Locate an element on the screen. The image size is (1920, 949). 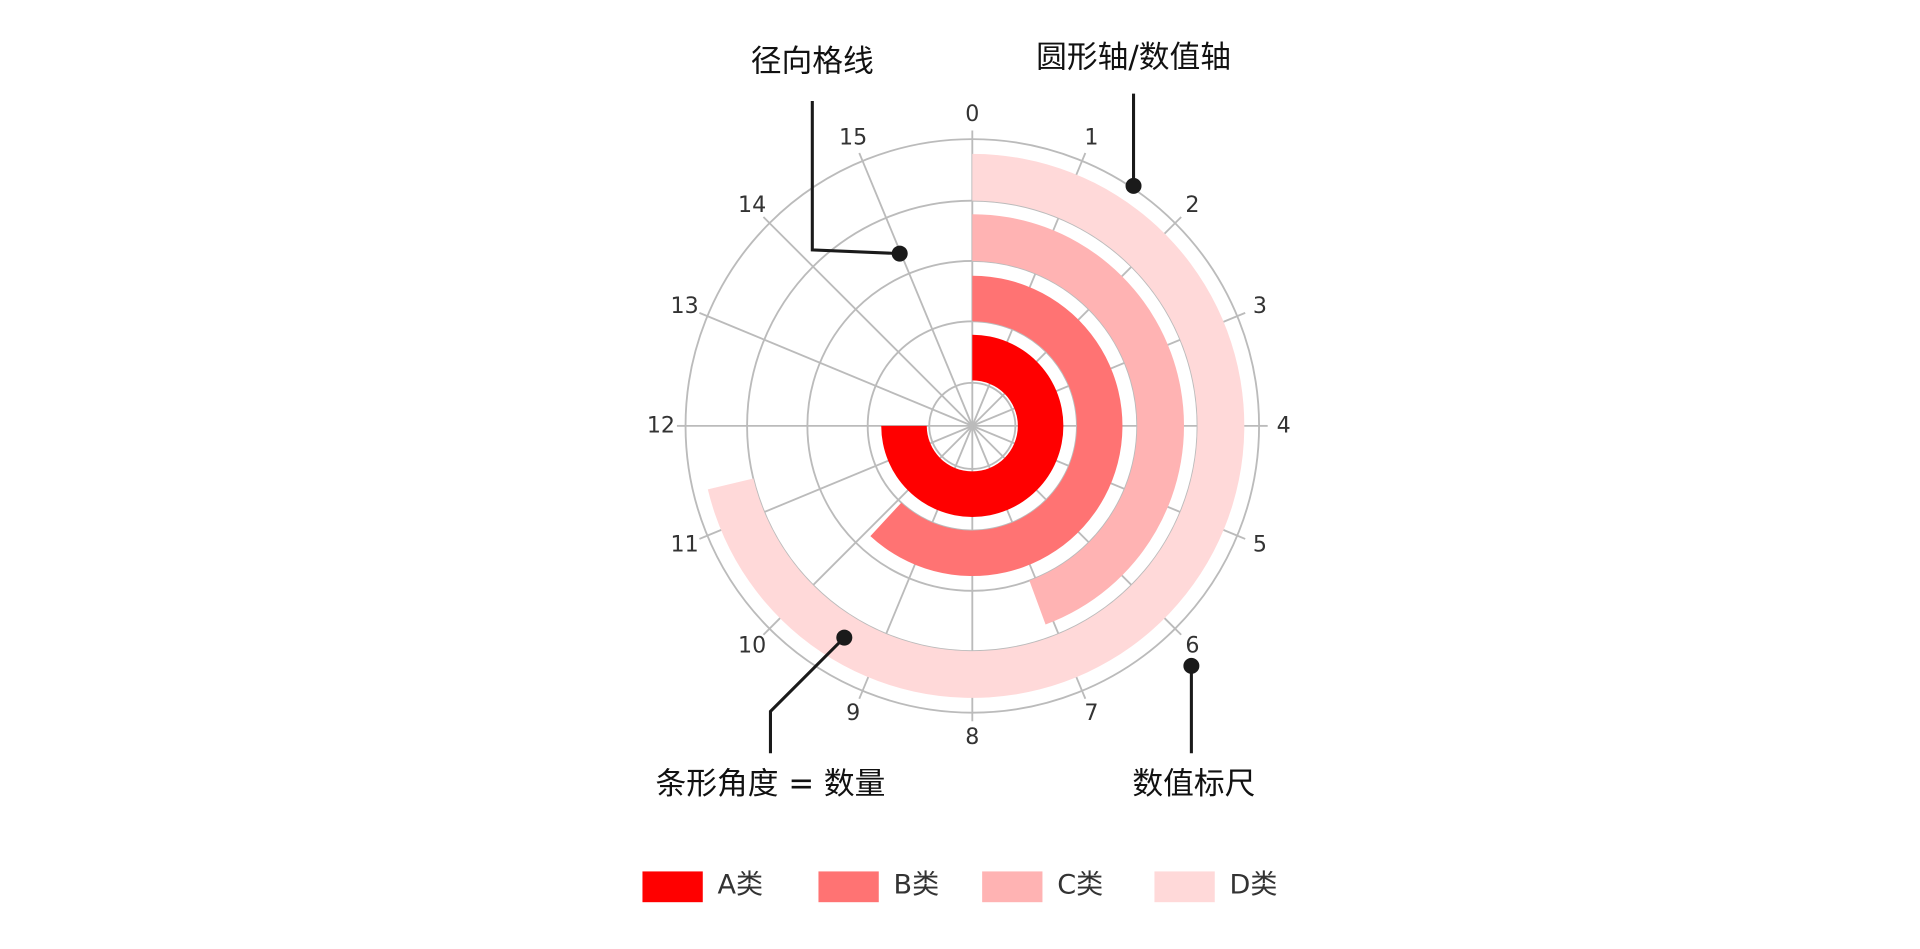
tick-label: 5 is located at coordinates (1260, 545).